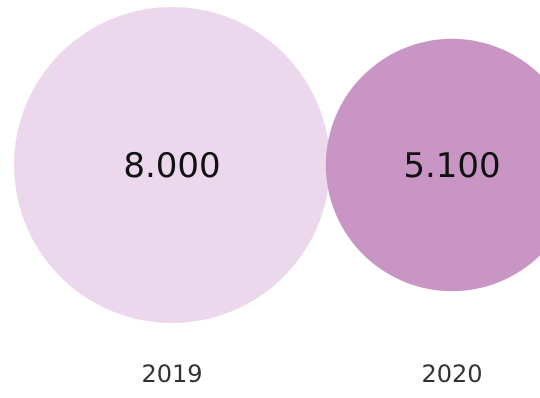  What do you see at coordinates (451, 374) in the screenshot?
I see `category-label-2020: 2020` at bounding box center [451, 374].